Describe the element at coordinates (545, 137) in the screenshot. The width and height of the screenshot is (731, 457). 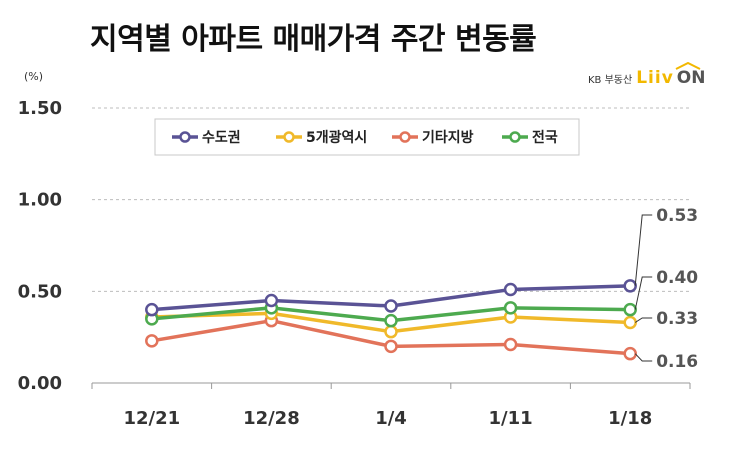
I see `legend-label: 전국` at that location.